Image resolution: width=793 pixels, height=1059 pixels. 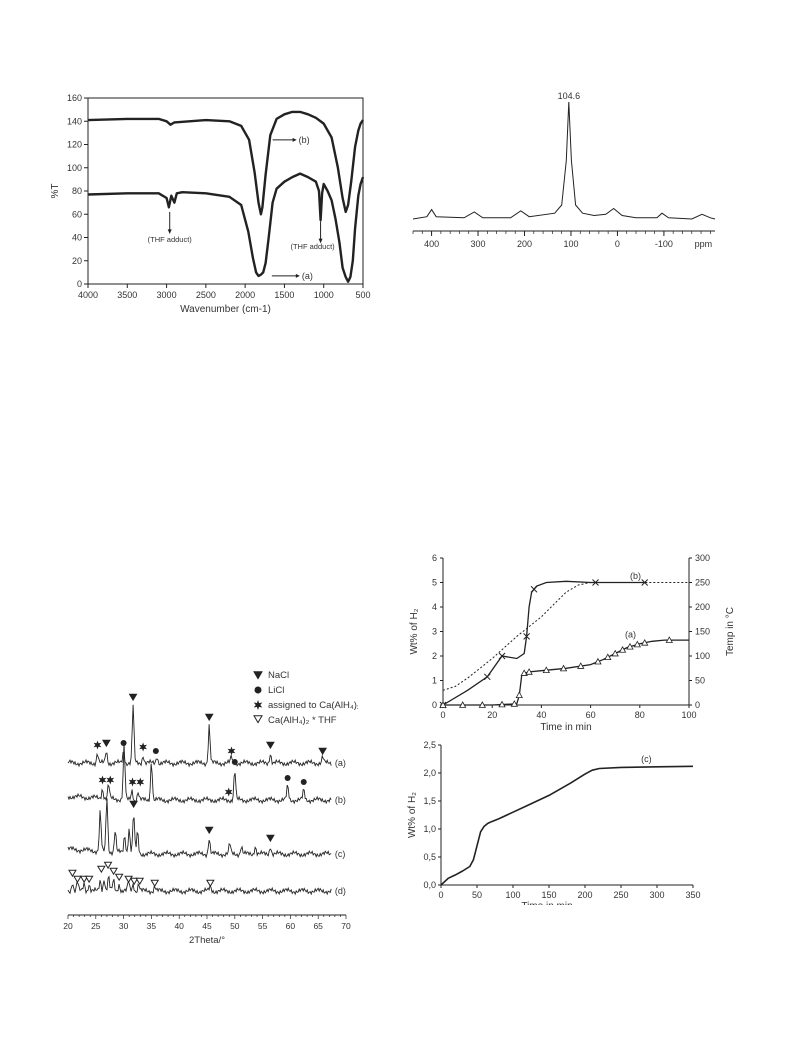 I want to click on xrd-x-tick-label: 60, so click(x=291, y=926).